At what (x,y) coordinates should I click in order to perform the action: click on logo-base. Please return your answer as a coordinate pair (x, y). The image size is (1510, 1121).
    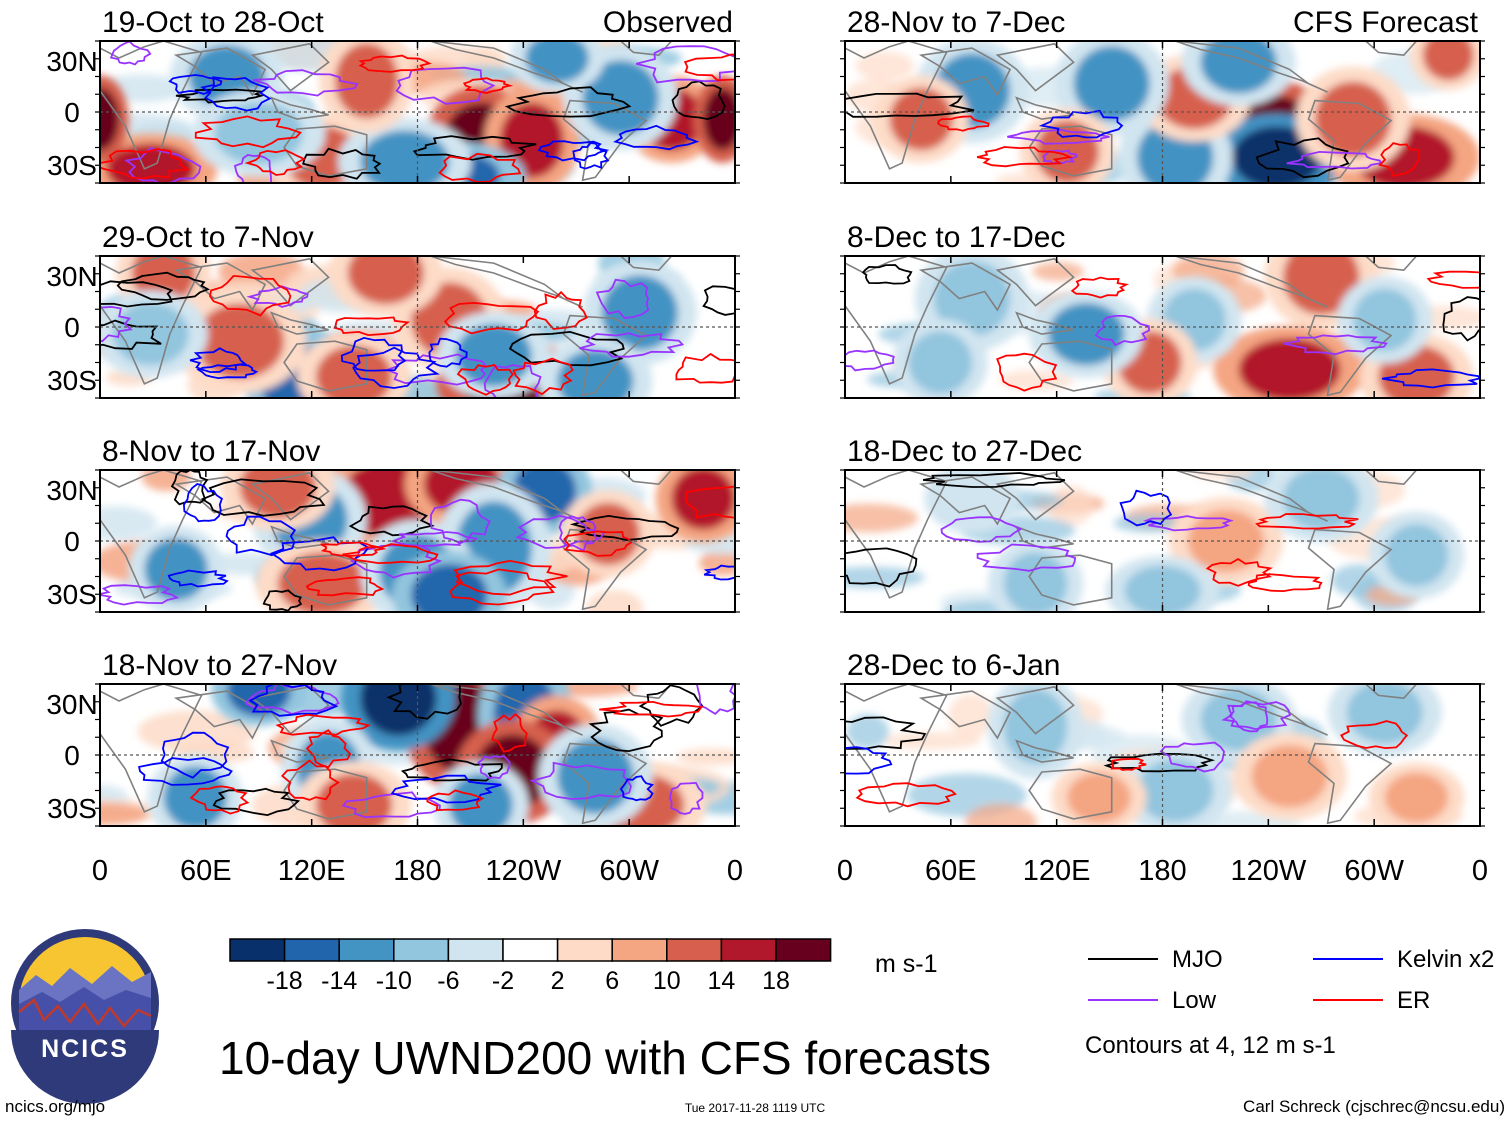
    Looking at the image, I should click on (85, 1067).